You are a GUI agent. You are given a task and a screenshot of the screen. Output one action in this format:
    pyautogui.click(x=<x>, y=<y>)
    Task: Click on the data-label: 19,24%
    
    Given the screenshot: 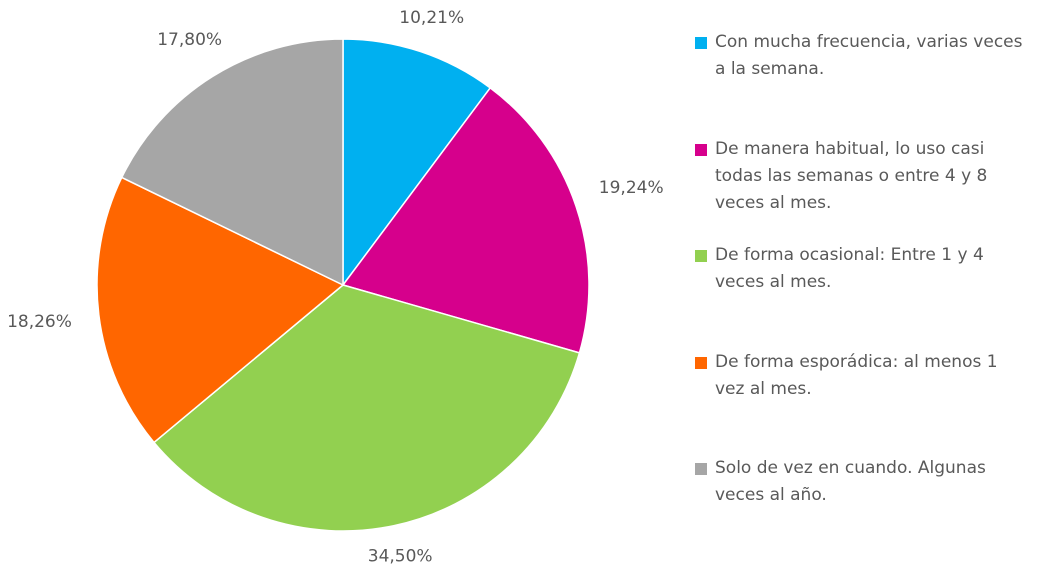 What is the action you would take?
    pyautogui.click(x=631, y=188)
    